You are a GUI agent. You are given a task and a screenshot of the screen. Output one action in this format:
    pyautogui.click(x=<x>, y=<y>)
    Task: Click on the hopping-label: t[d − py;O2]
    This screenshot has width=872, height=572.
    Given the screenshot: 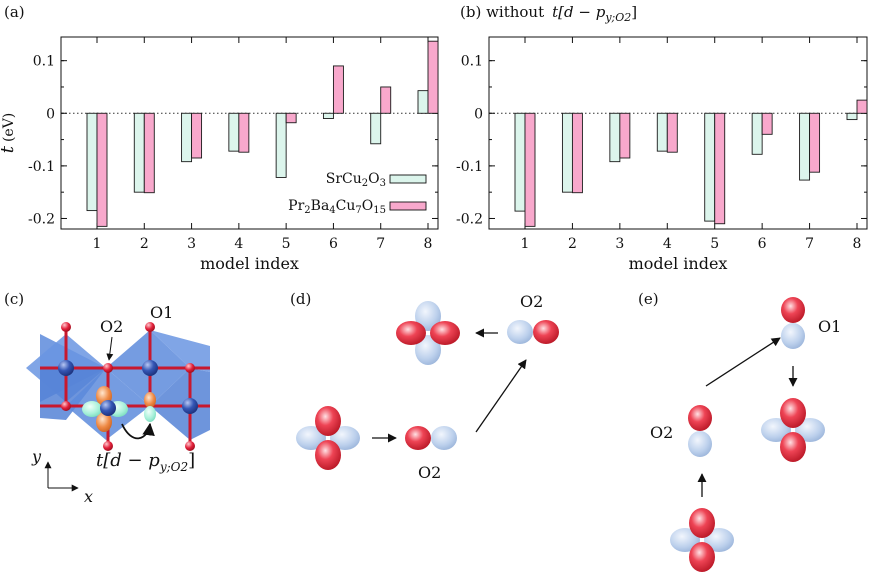 What is the action you would take?
    pyautogui.click(x=145, y=462)
    